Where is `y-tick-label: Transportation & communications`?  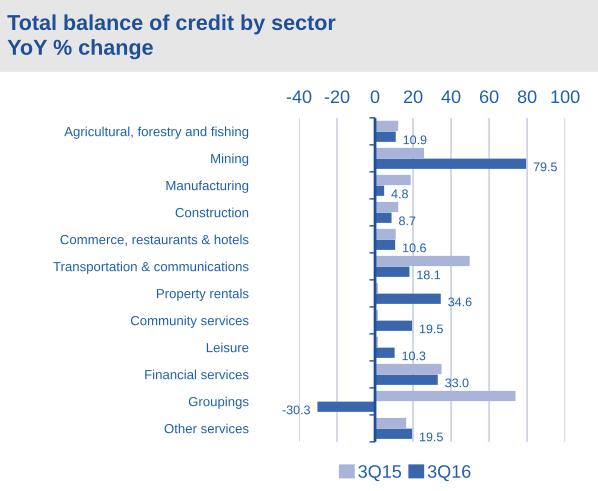
y-tick-label: Transportation & communications is located at coordinates (151, 268).